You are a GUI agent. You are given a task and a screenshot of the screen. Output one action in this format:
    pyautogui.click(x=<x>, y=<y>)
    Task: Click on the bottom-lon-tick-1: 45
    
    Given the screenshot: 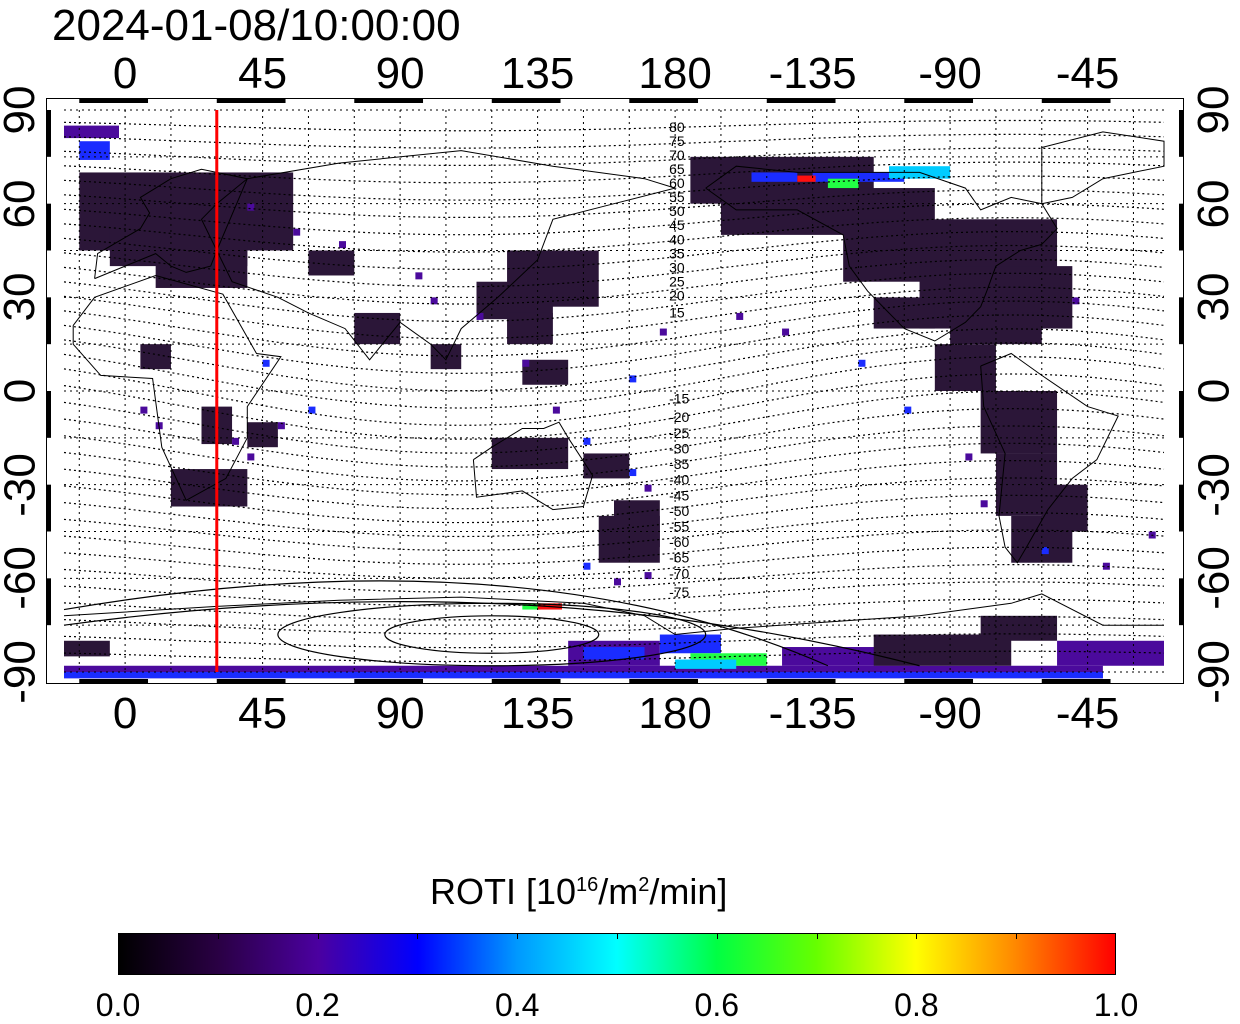 What is the action you would take?
    pyautogui.click(x=263, y=713)
    